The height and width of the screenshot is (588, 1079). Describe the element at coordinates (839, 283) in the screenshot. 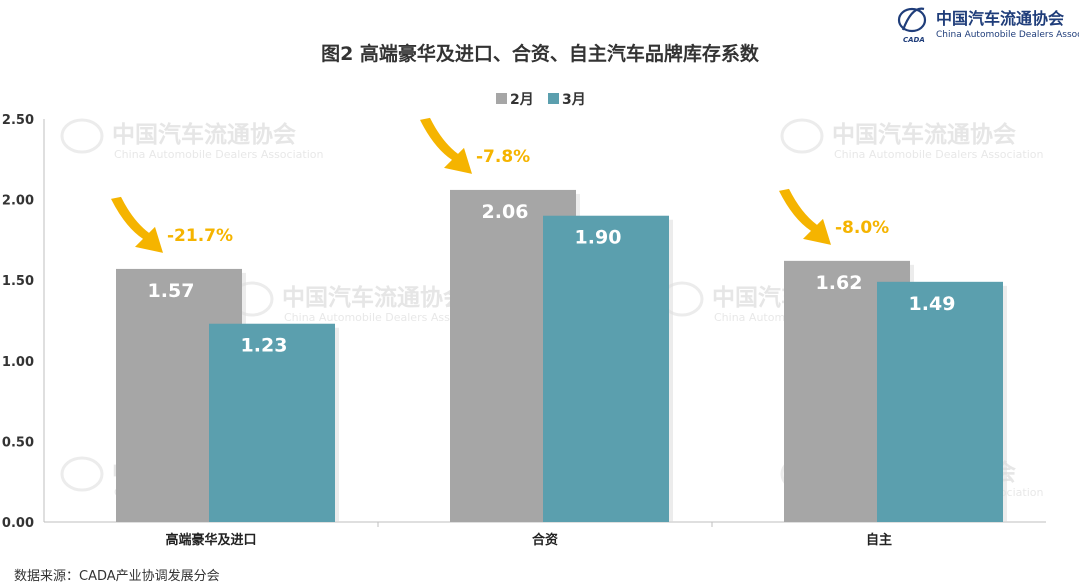

I see `bar-value-label: 1.62` at that location.